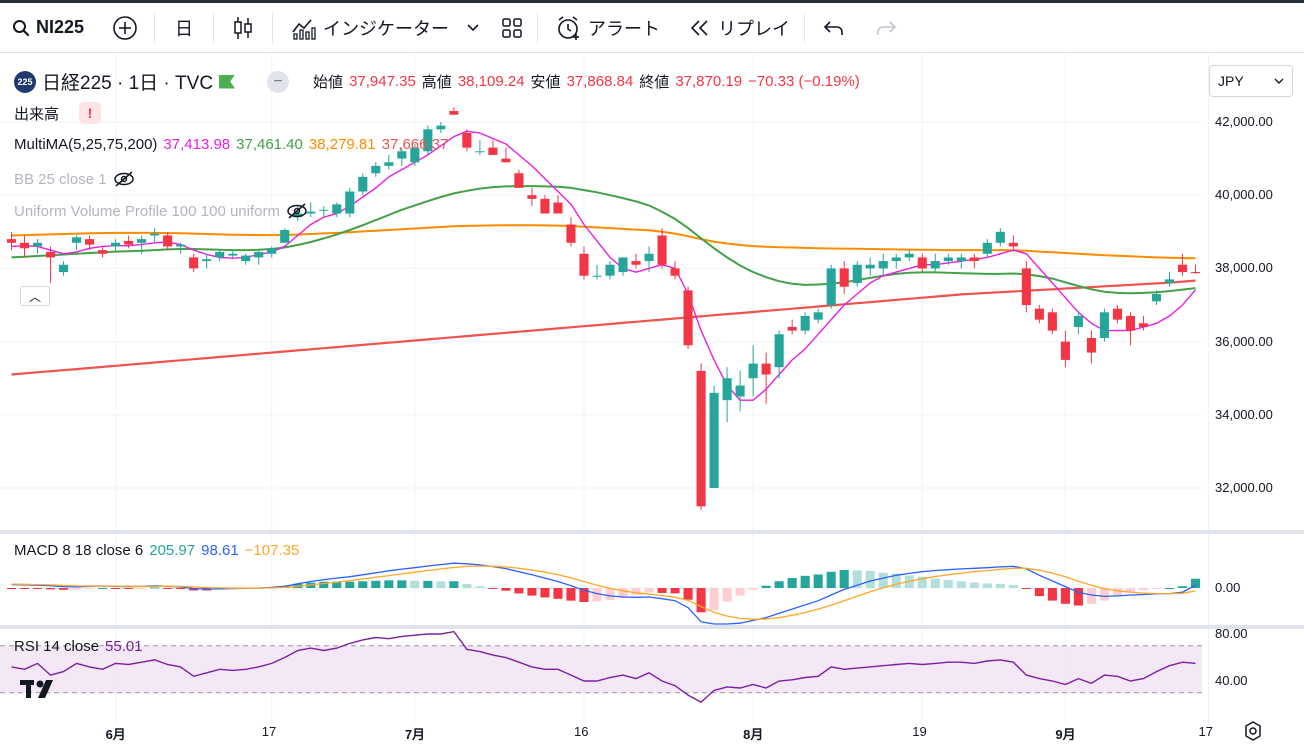 This screenshot has height=749, width=1304. I want to click on candlestick-icon, so click(243, 27).